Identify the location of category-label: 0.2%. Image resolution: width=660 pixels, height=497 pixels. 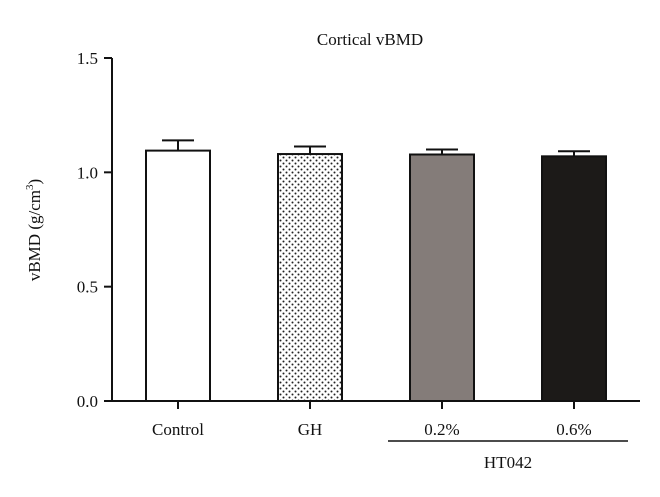
(441, 429).